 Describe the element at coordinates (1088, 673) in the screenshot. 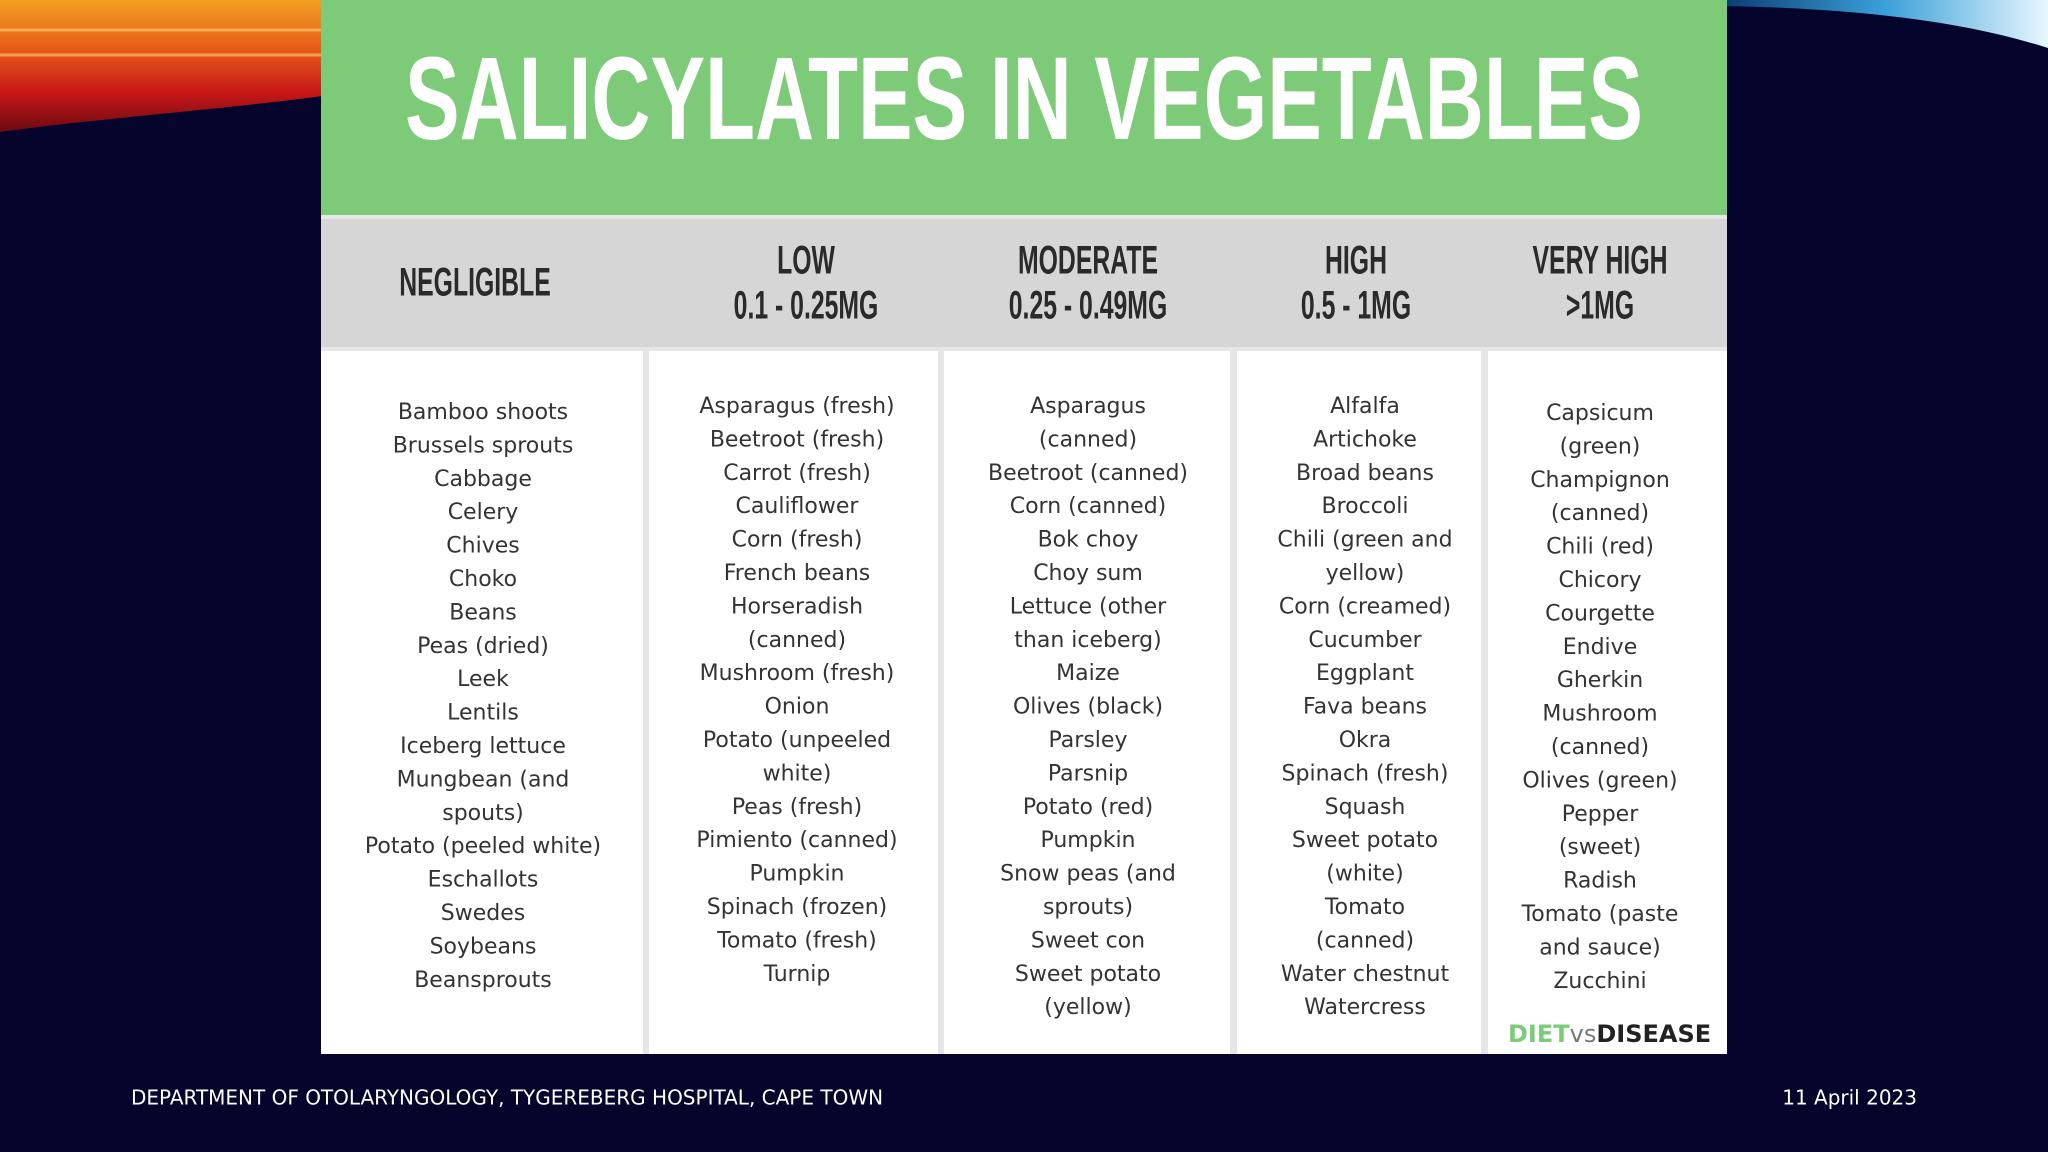

I see `item: Maize` at that location.